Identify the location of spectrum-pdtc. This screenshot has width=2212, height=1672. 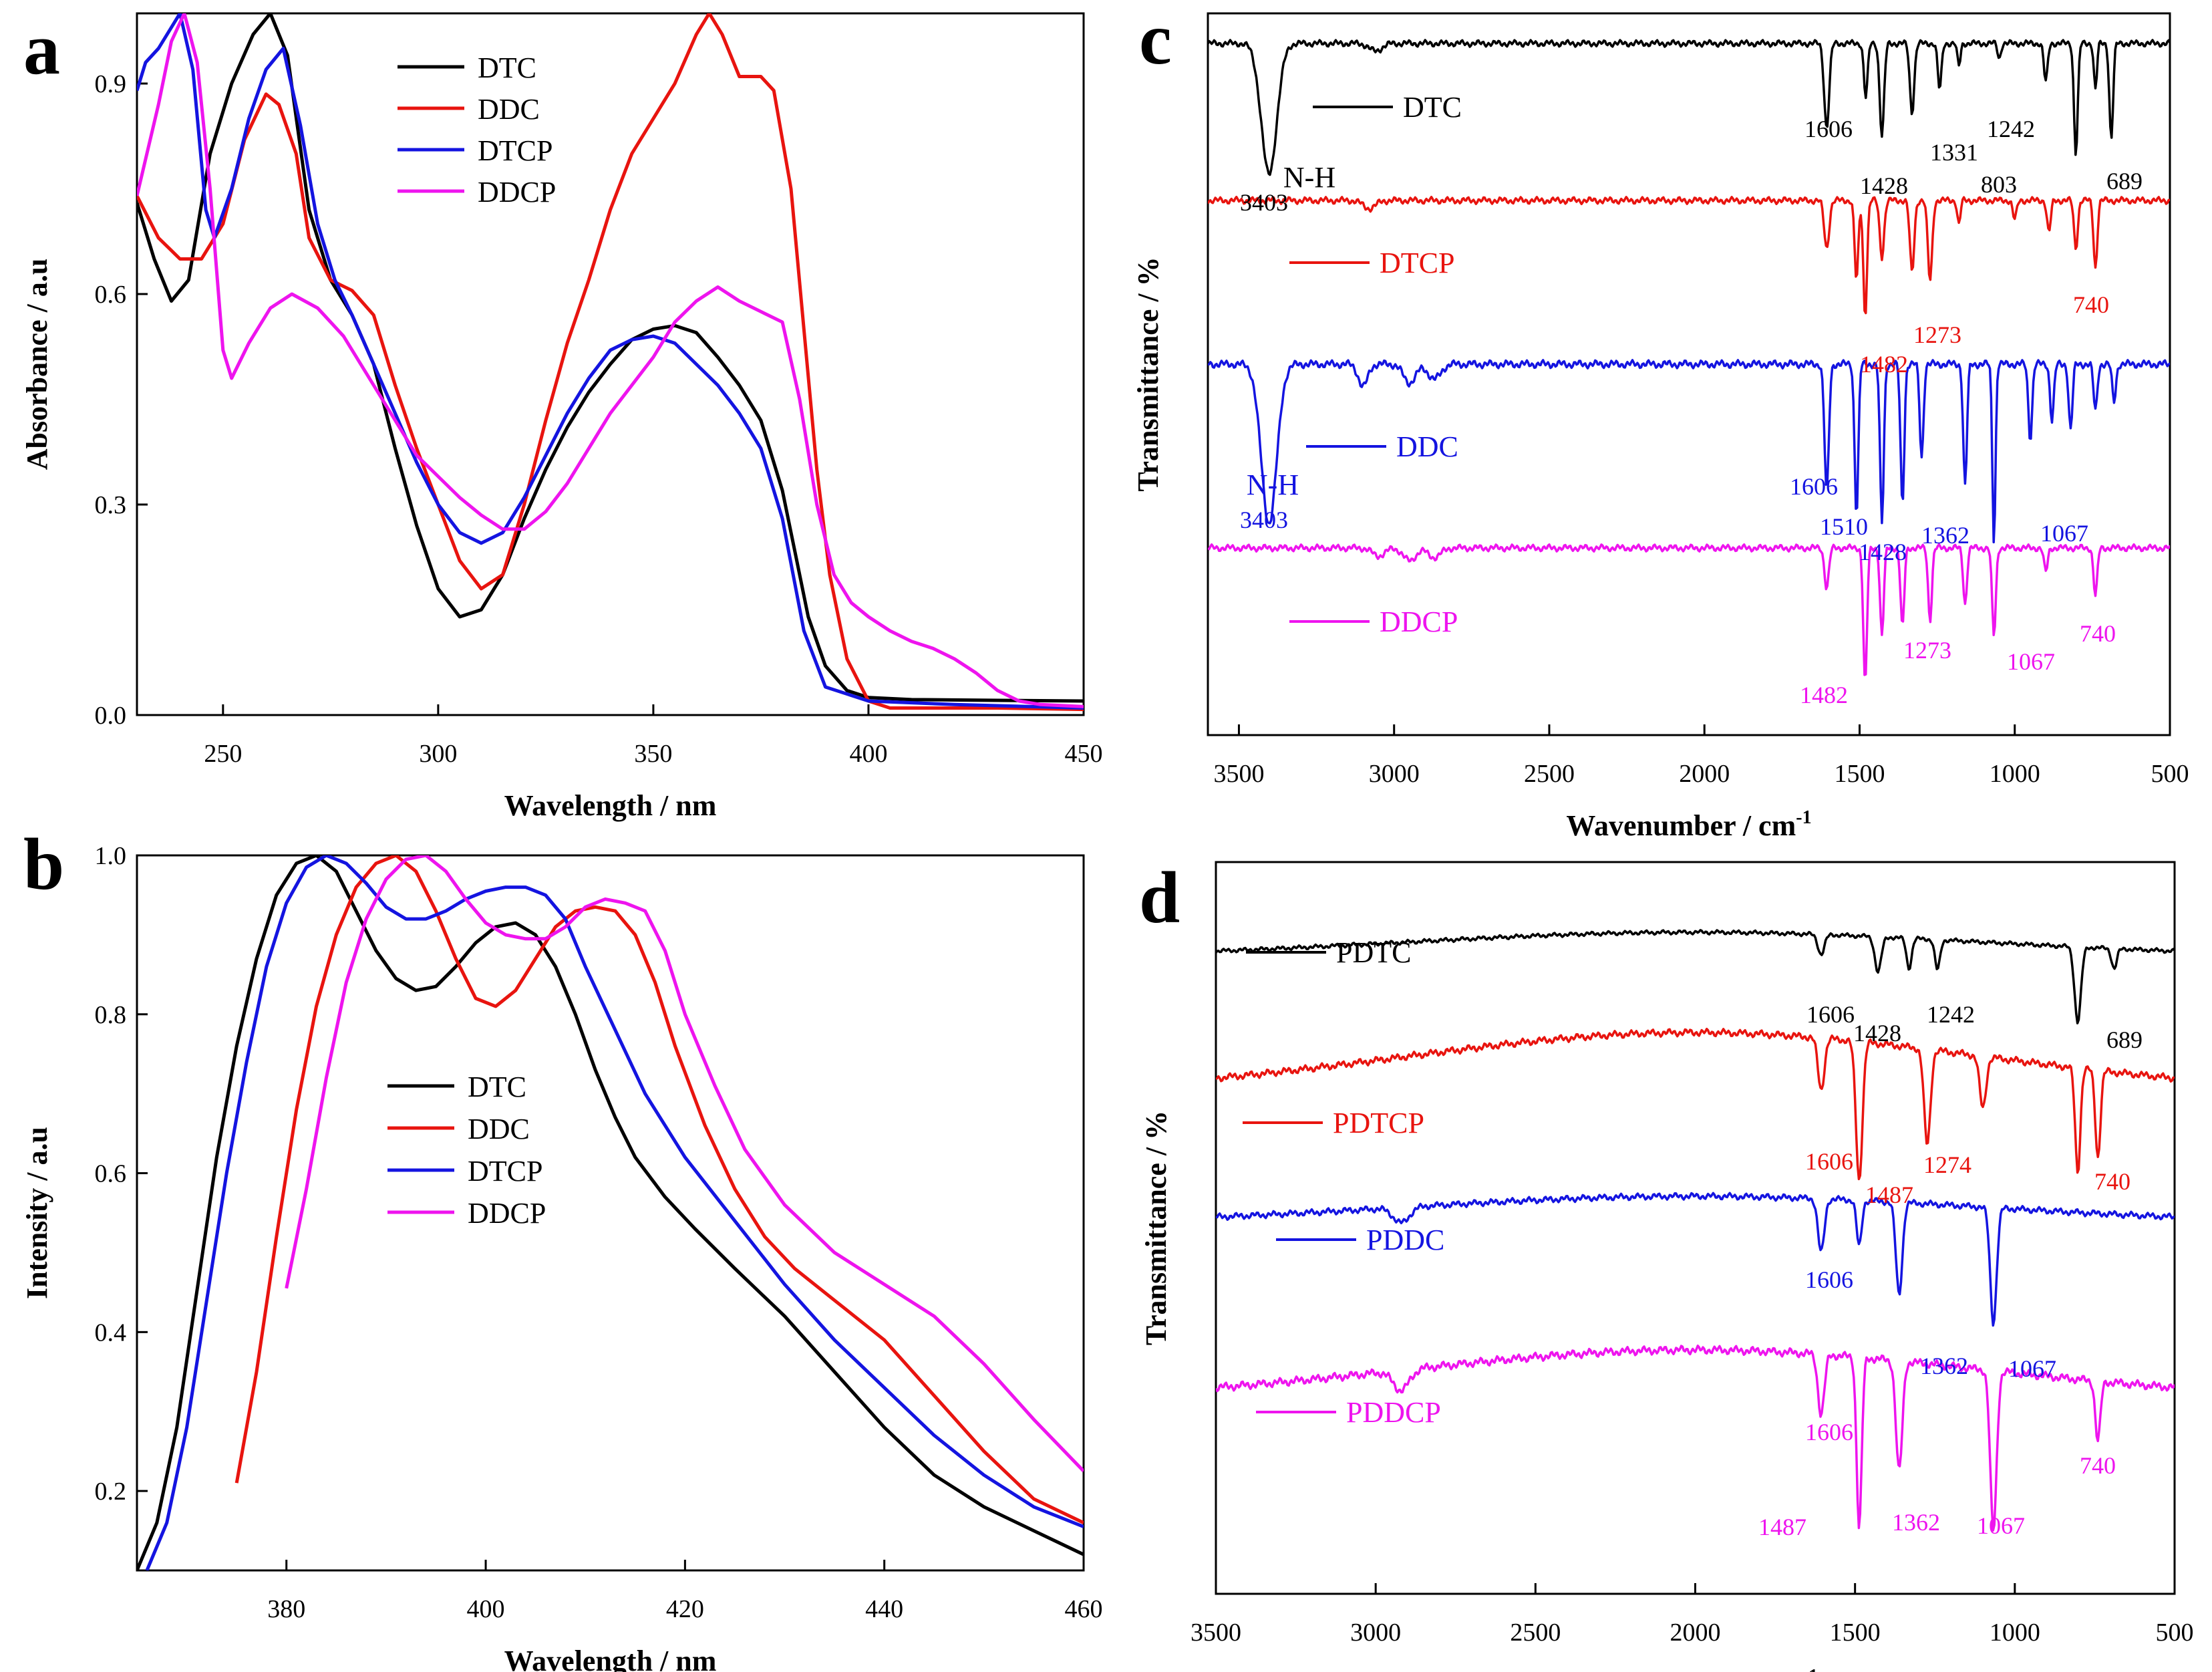
(1695, 976).